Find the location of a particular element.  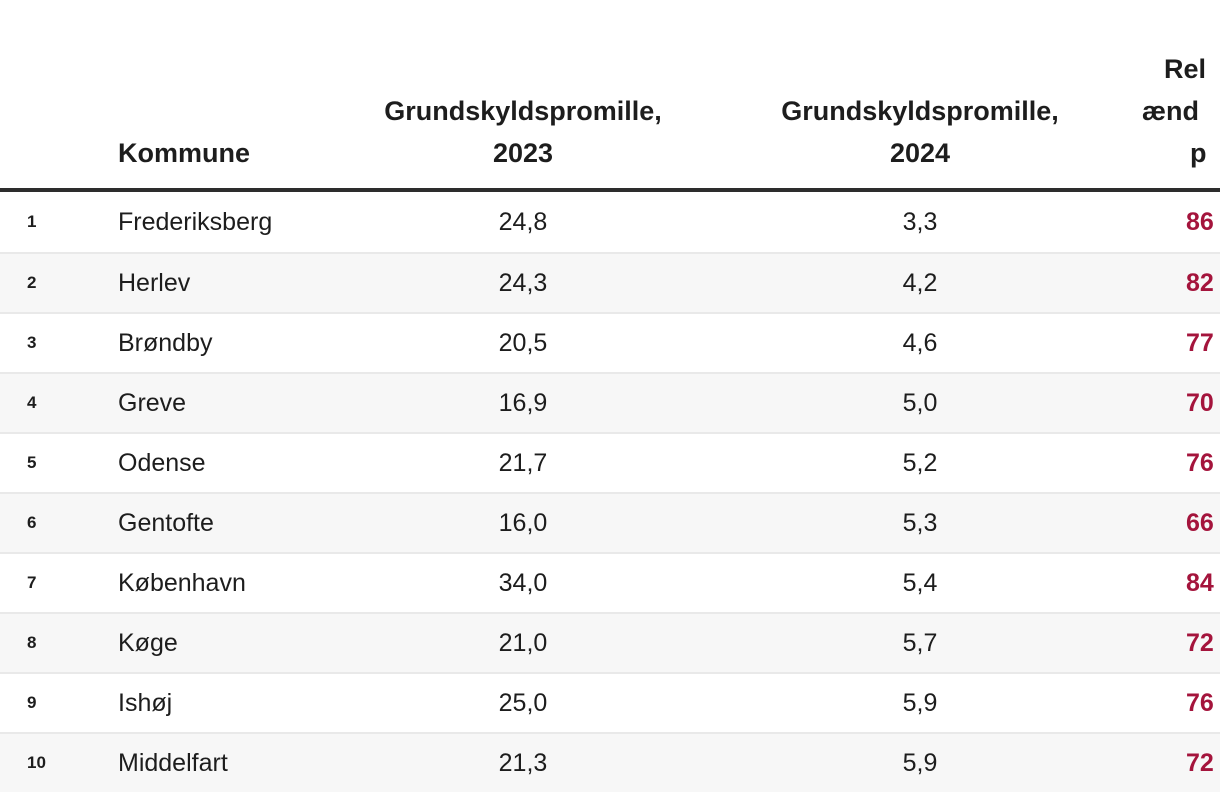

header-2024-line1: Grundskyldspromille, is located at coordinates (920, 111).